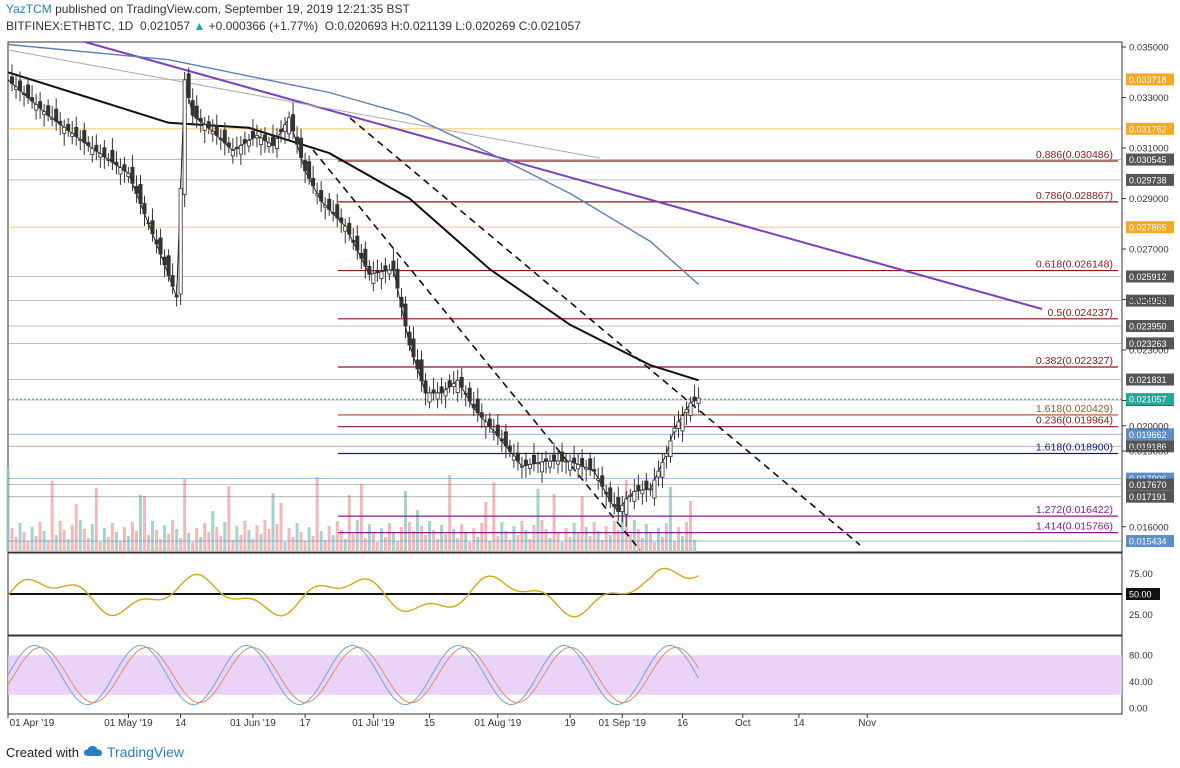  Describe the element at coordinates (1148, 228) in the screenshot. I see `price-axis-tag-label: 0.027865` at that location.